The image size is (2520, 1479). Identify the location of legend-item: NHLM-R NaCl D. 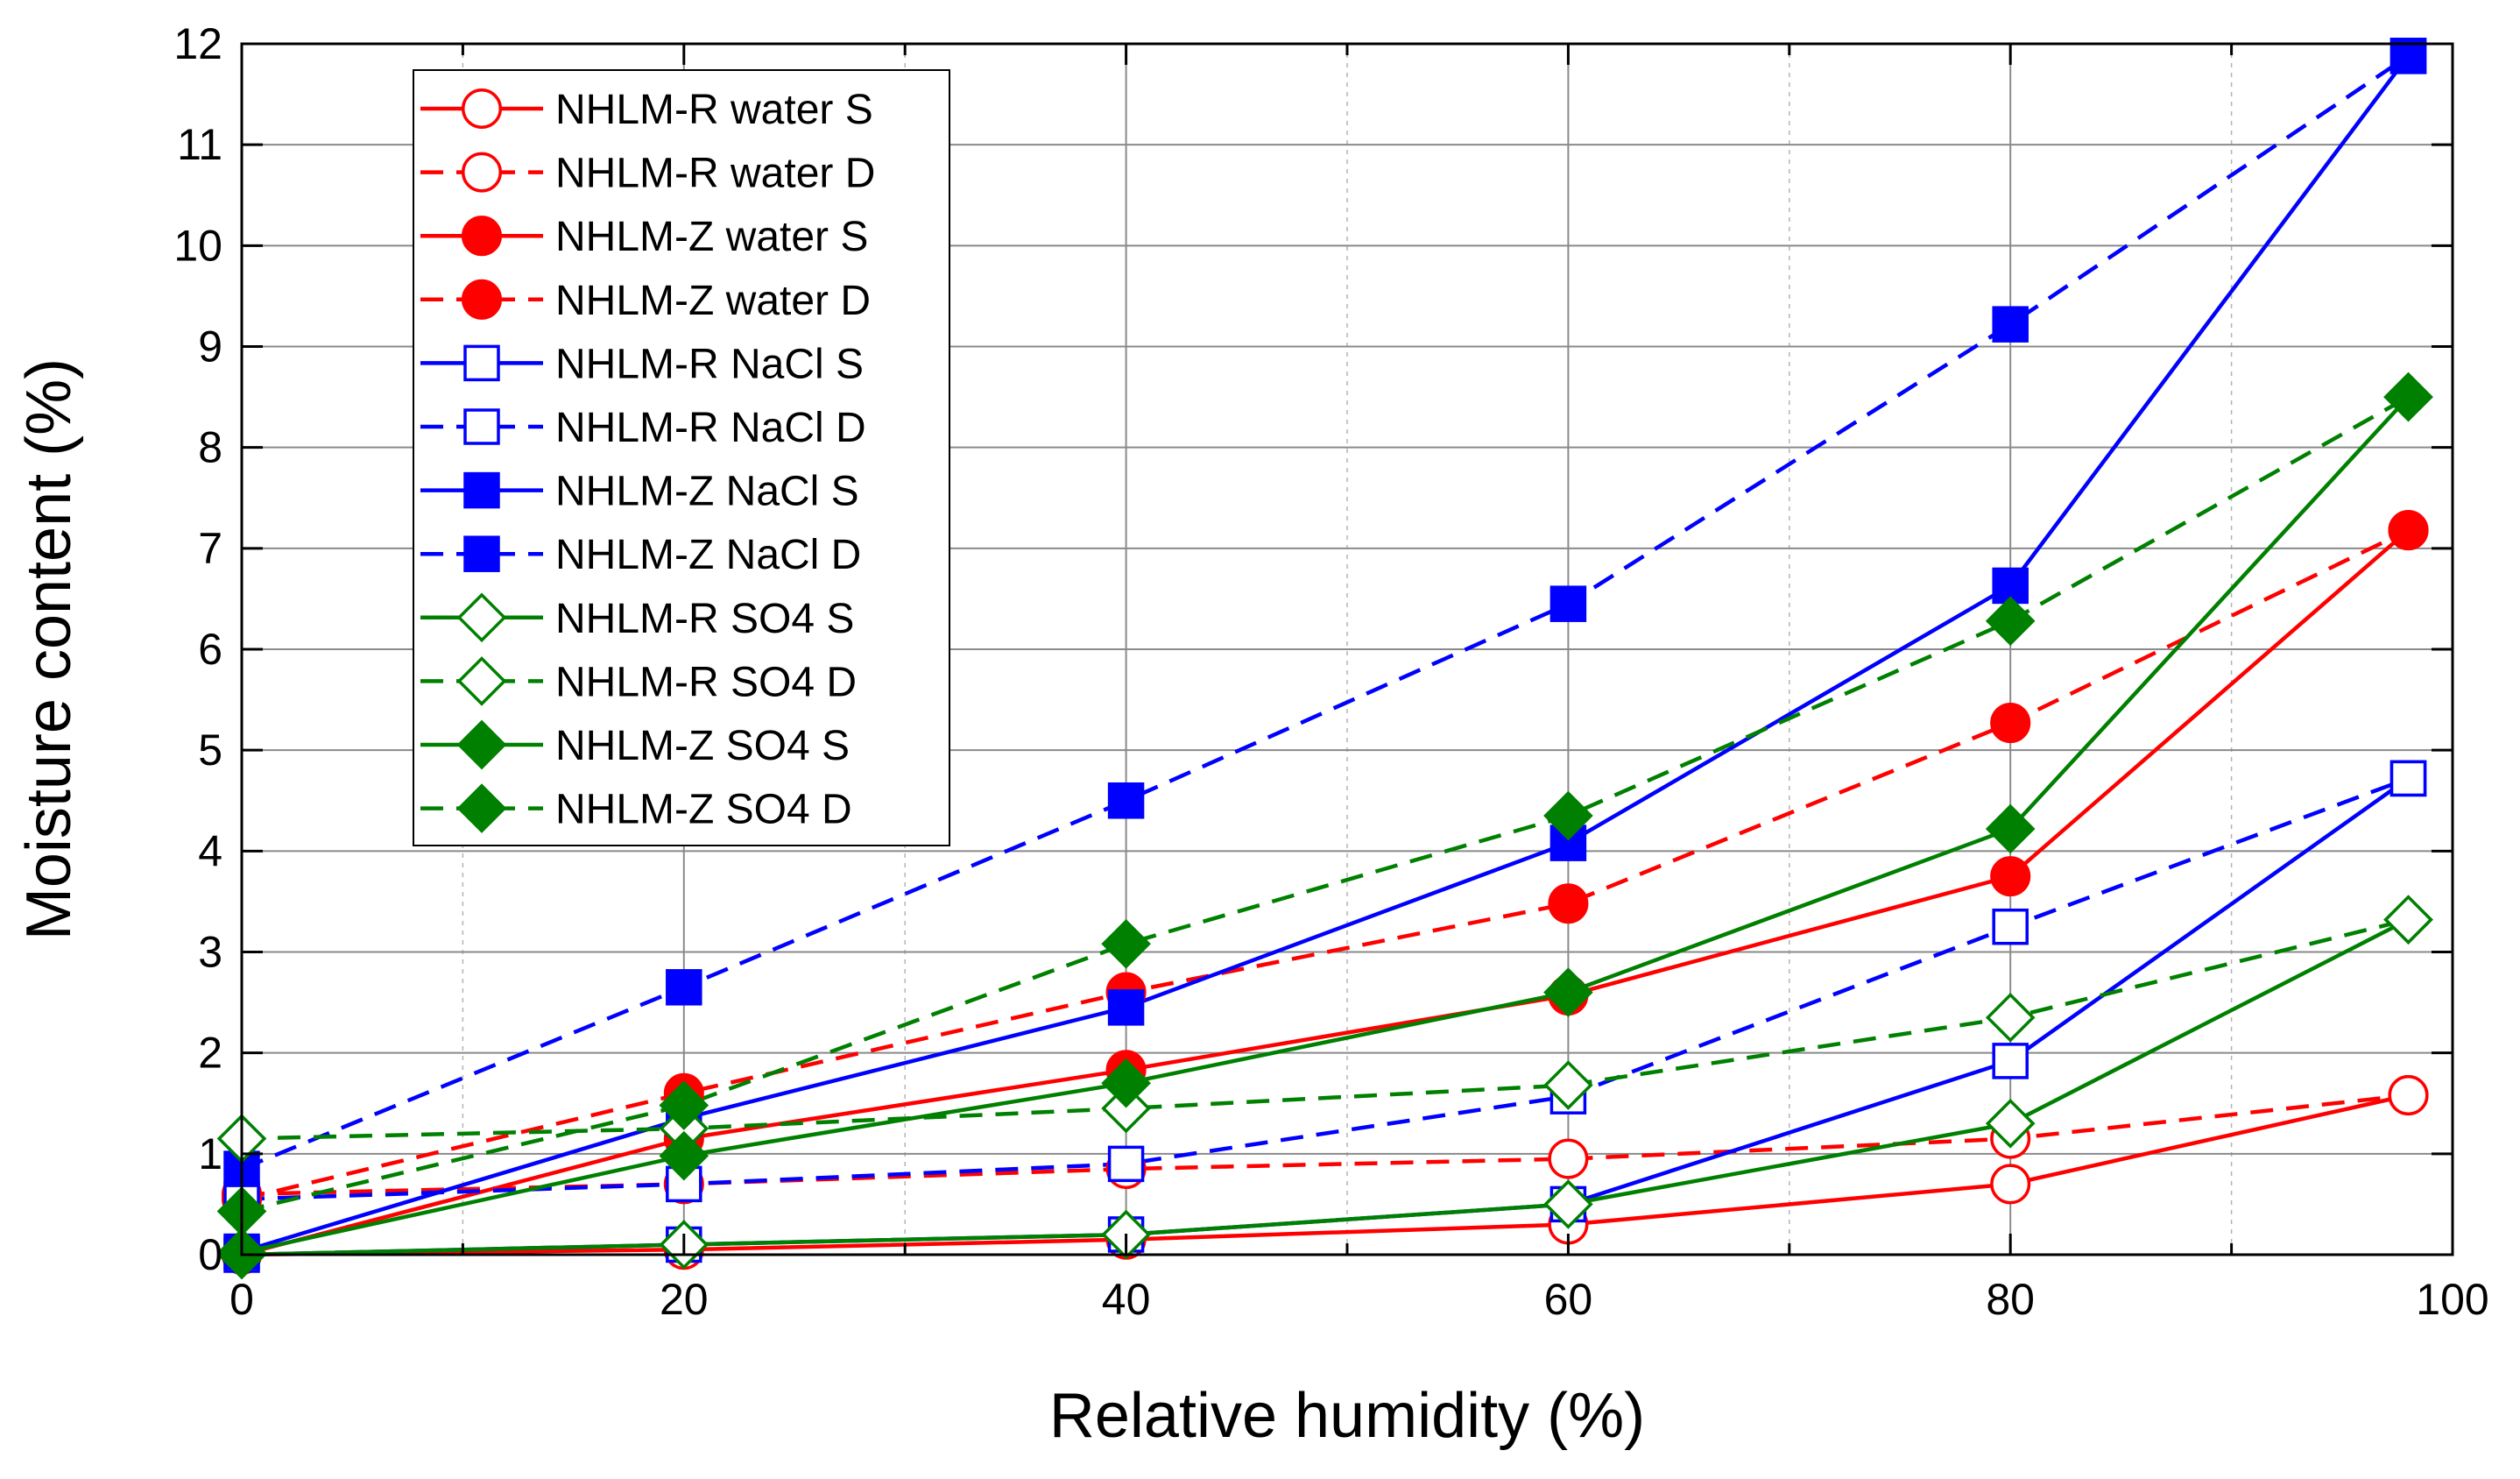
(643, 428).